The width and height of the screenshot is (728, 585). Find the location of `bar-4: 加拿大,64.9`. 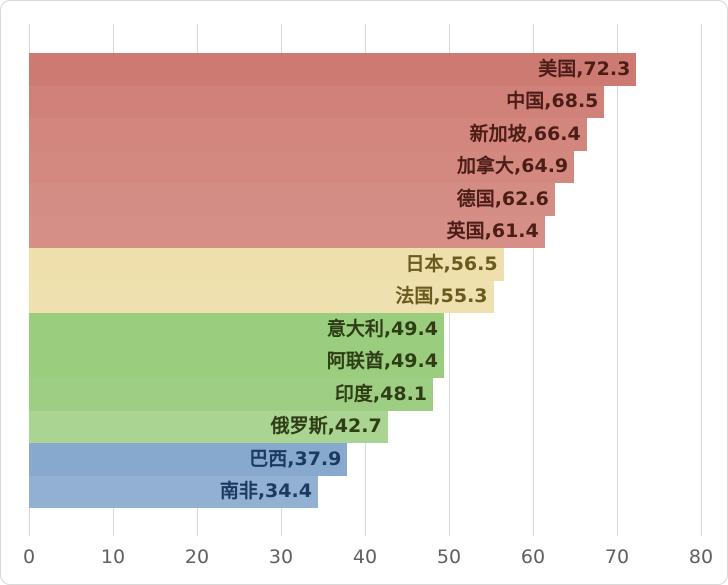

bar-4: 加拿大,64.9 is located at coordinates (302, 166).